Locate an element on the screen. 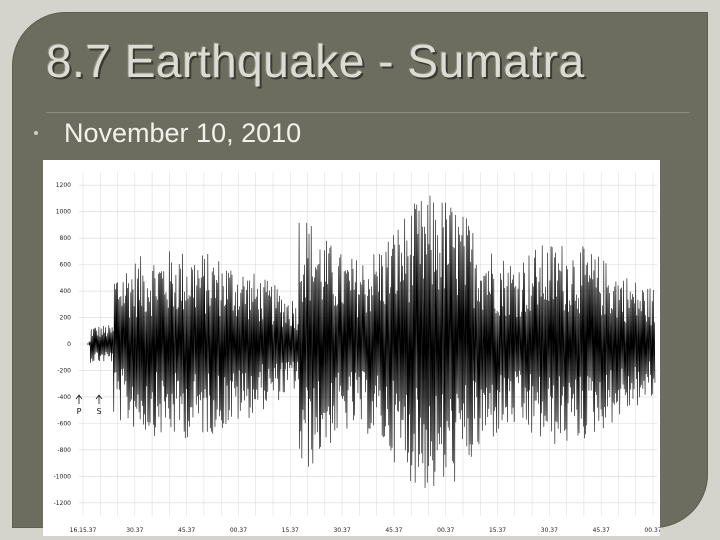  x-tick-label: 16.15.37 is located at coordinates (83, 530).